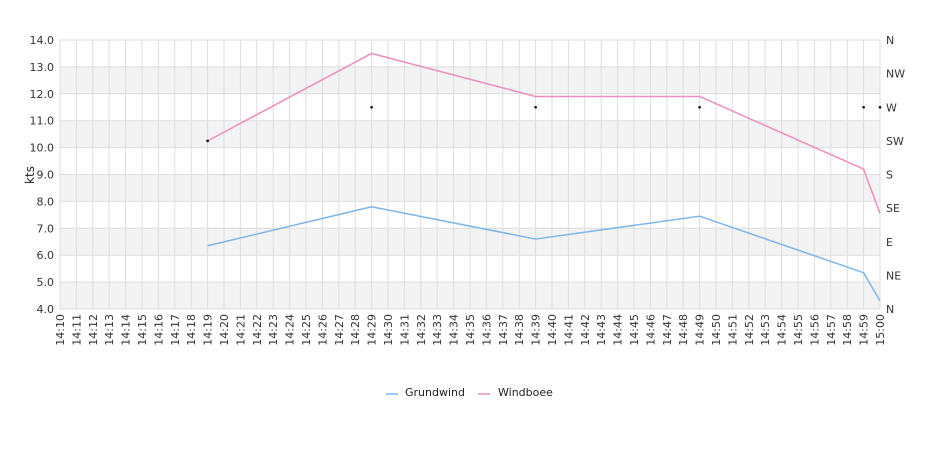  I want to click on y2-tick-label: S, so click(889, 175).